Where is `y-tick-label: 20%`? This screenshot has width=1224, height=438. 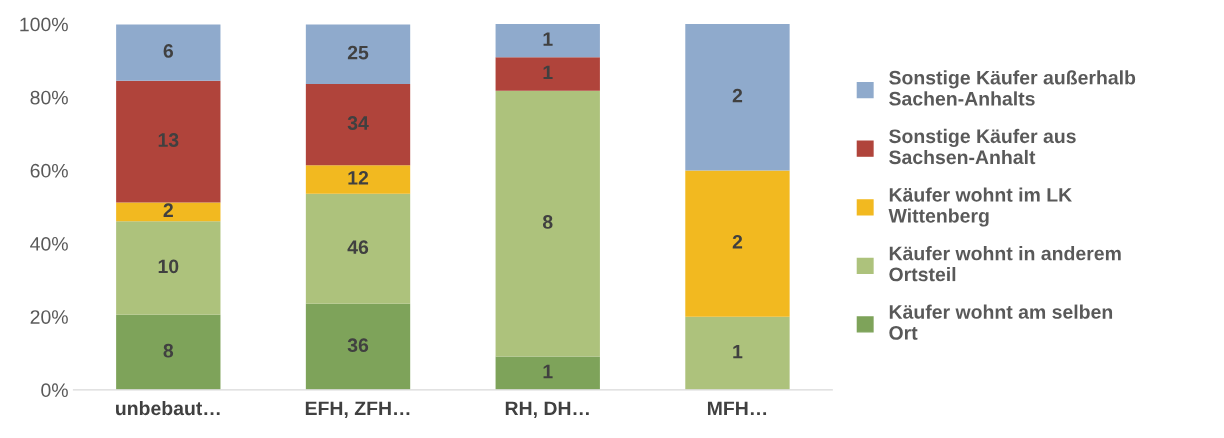 y-tick-label: 20% is located at coordinates (49, 317).